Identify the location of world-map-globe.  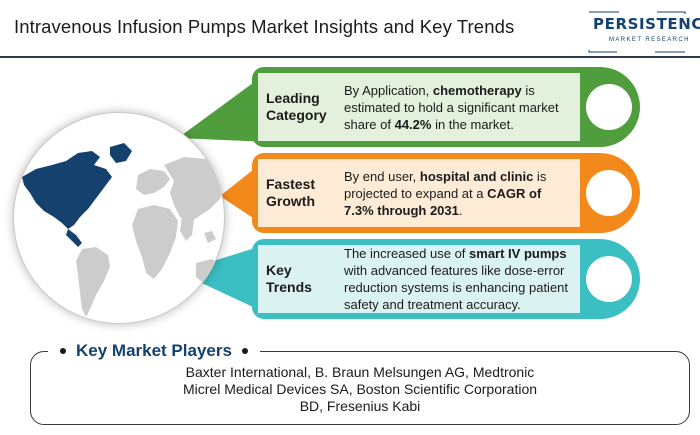
(119, 218).